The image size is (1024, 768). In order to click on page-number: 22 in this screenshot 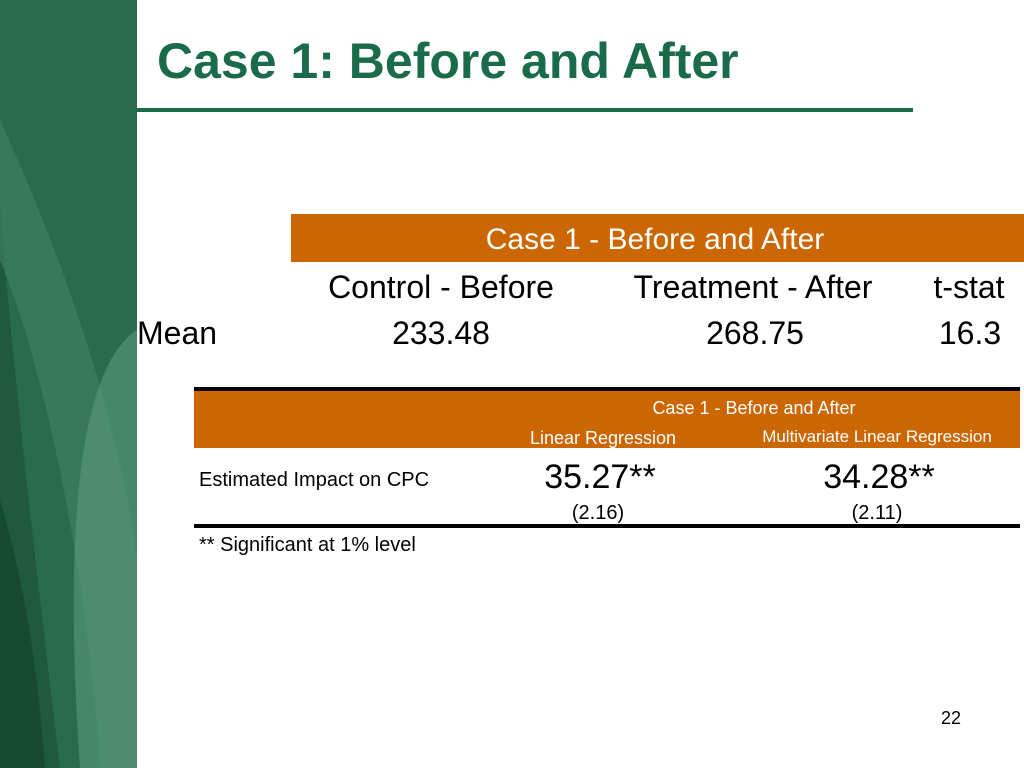, I will do `click(951, 718)`.